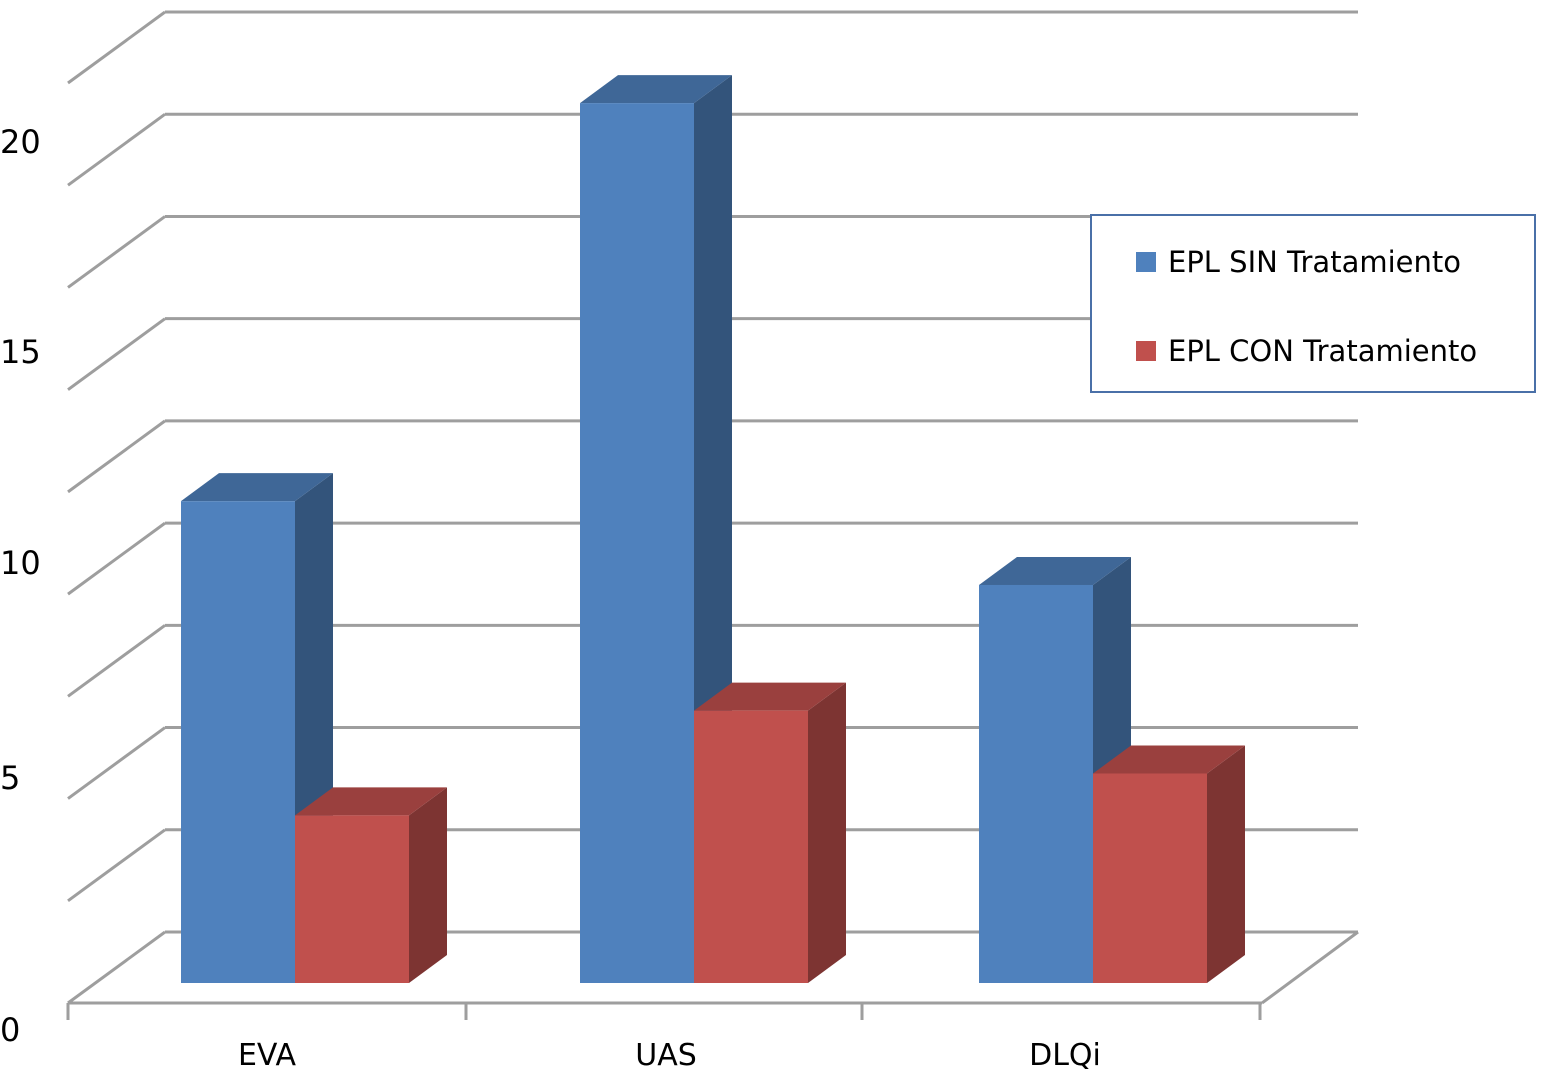  Describe the element at coordinates (267, 1055) in the screenshot. I see `x-category-label: EVA` at that location.